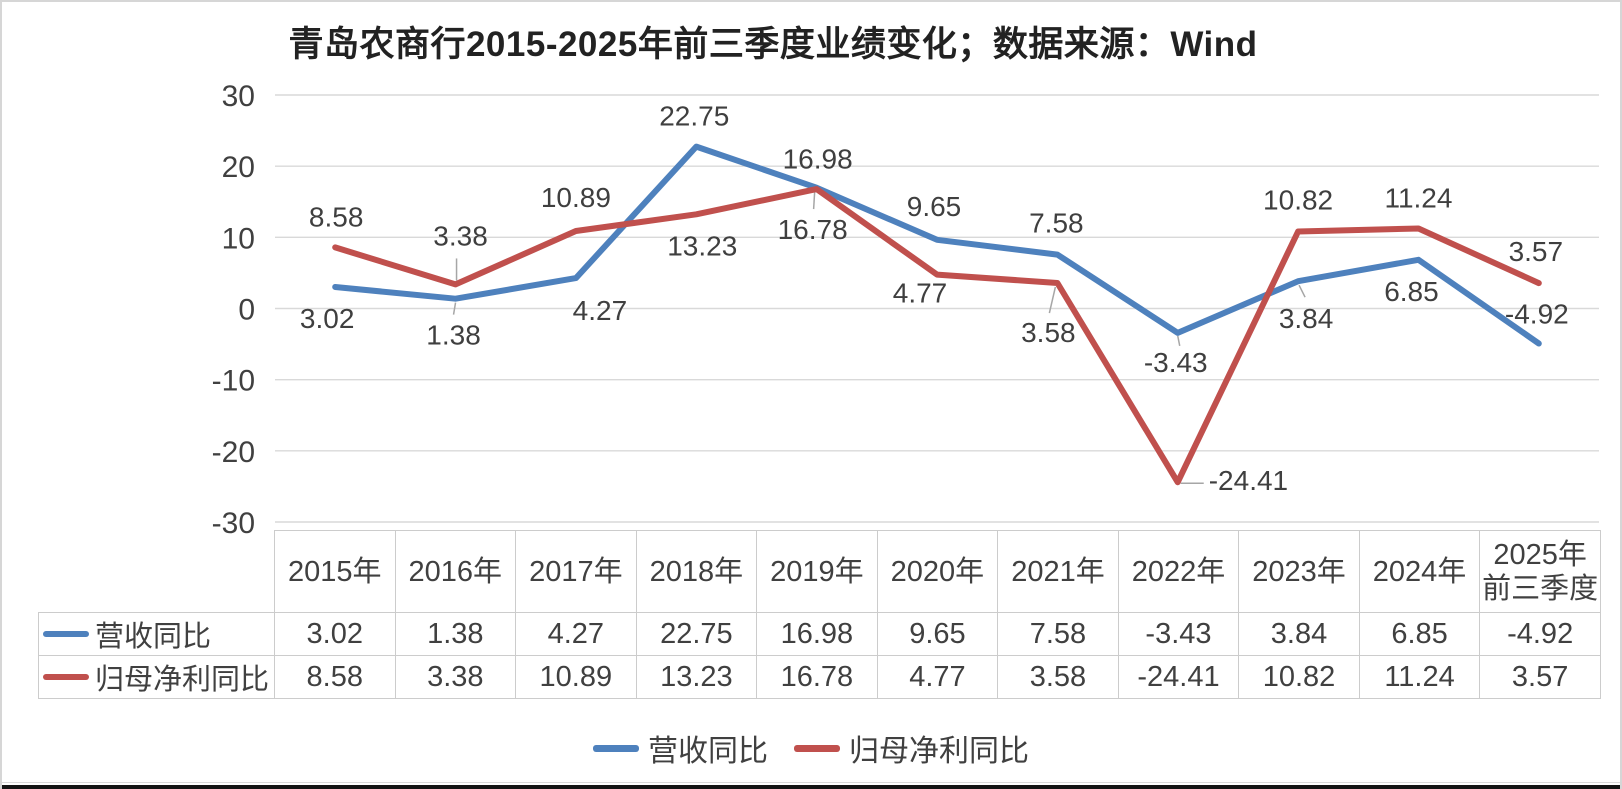 This screenshot has width=1622, height=789. What do you see at coordinates (817, 634) in the screenshot?
I see `value-cell: 16.98` at bounding box center [817, 634].